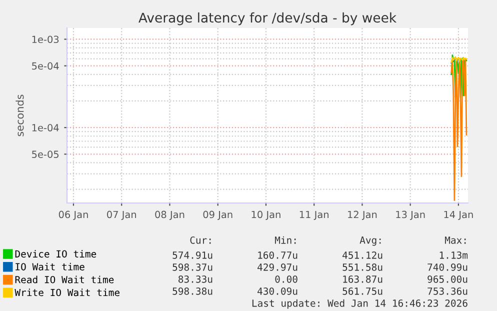  Describe the element at coordinates (192, 255) in the screenshot. I see `text: 574.91u` at that location.